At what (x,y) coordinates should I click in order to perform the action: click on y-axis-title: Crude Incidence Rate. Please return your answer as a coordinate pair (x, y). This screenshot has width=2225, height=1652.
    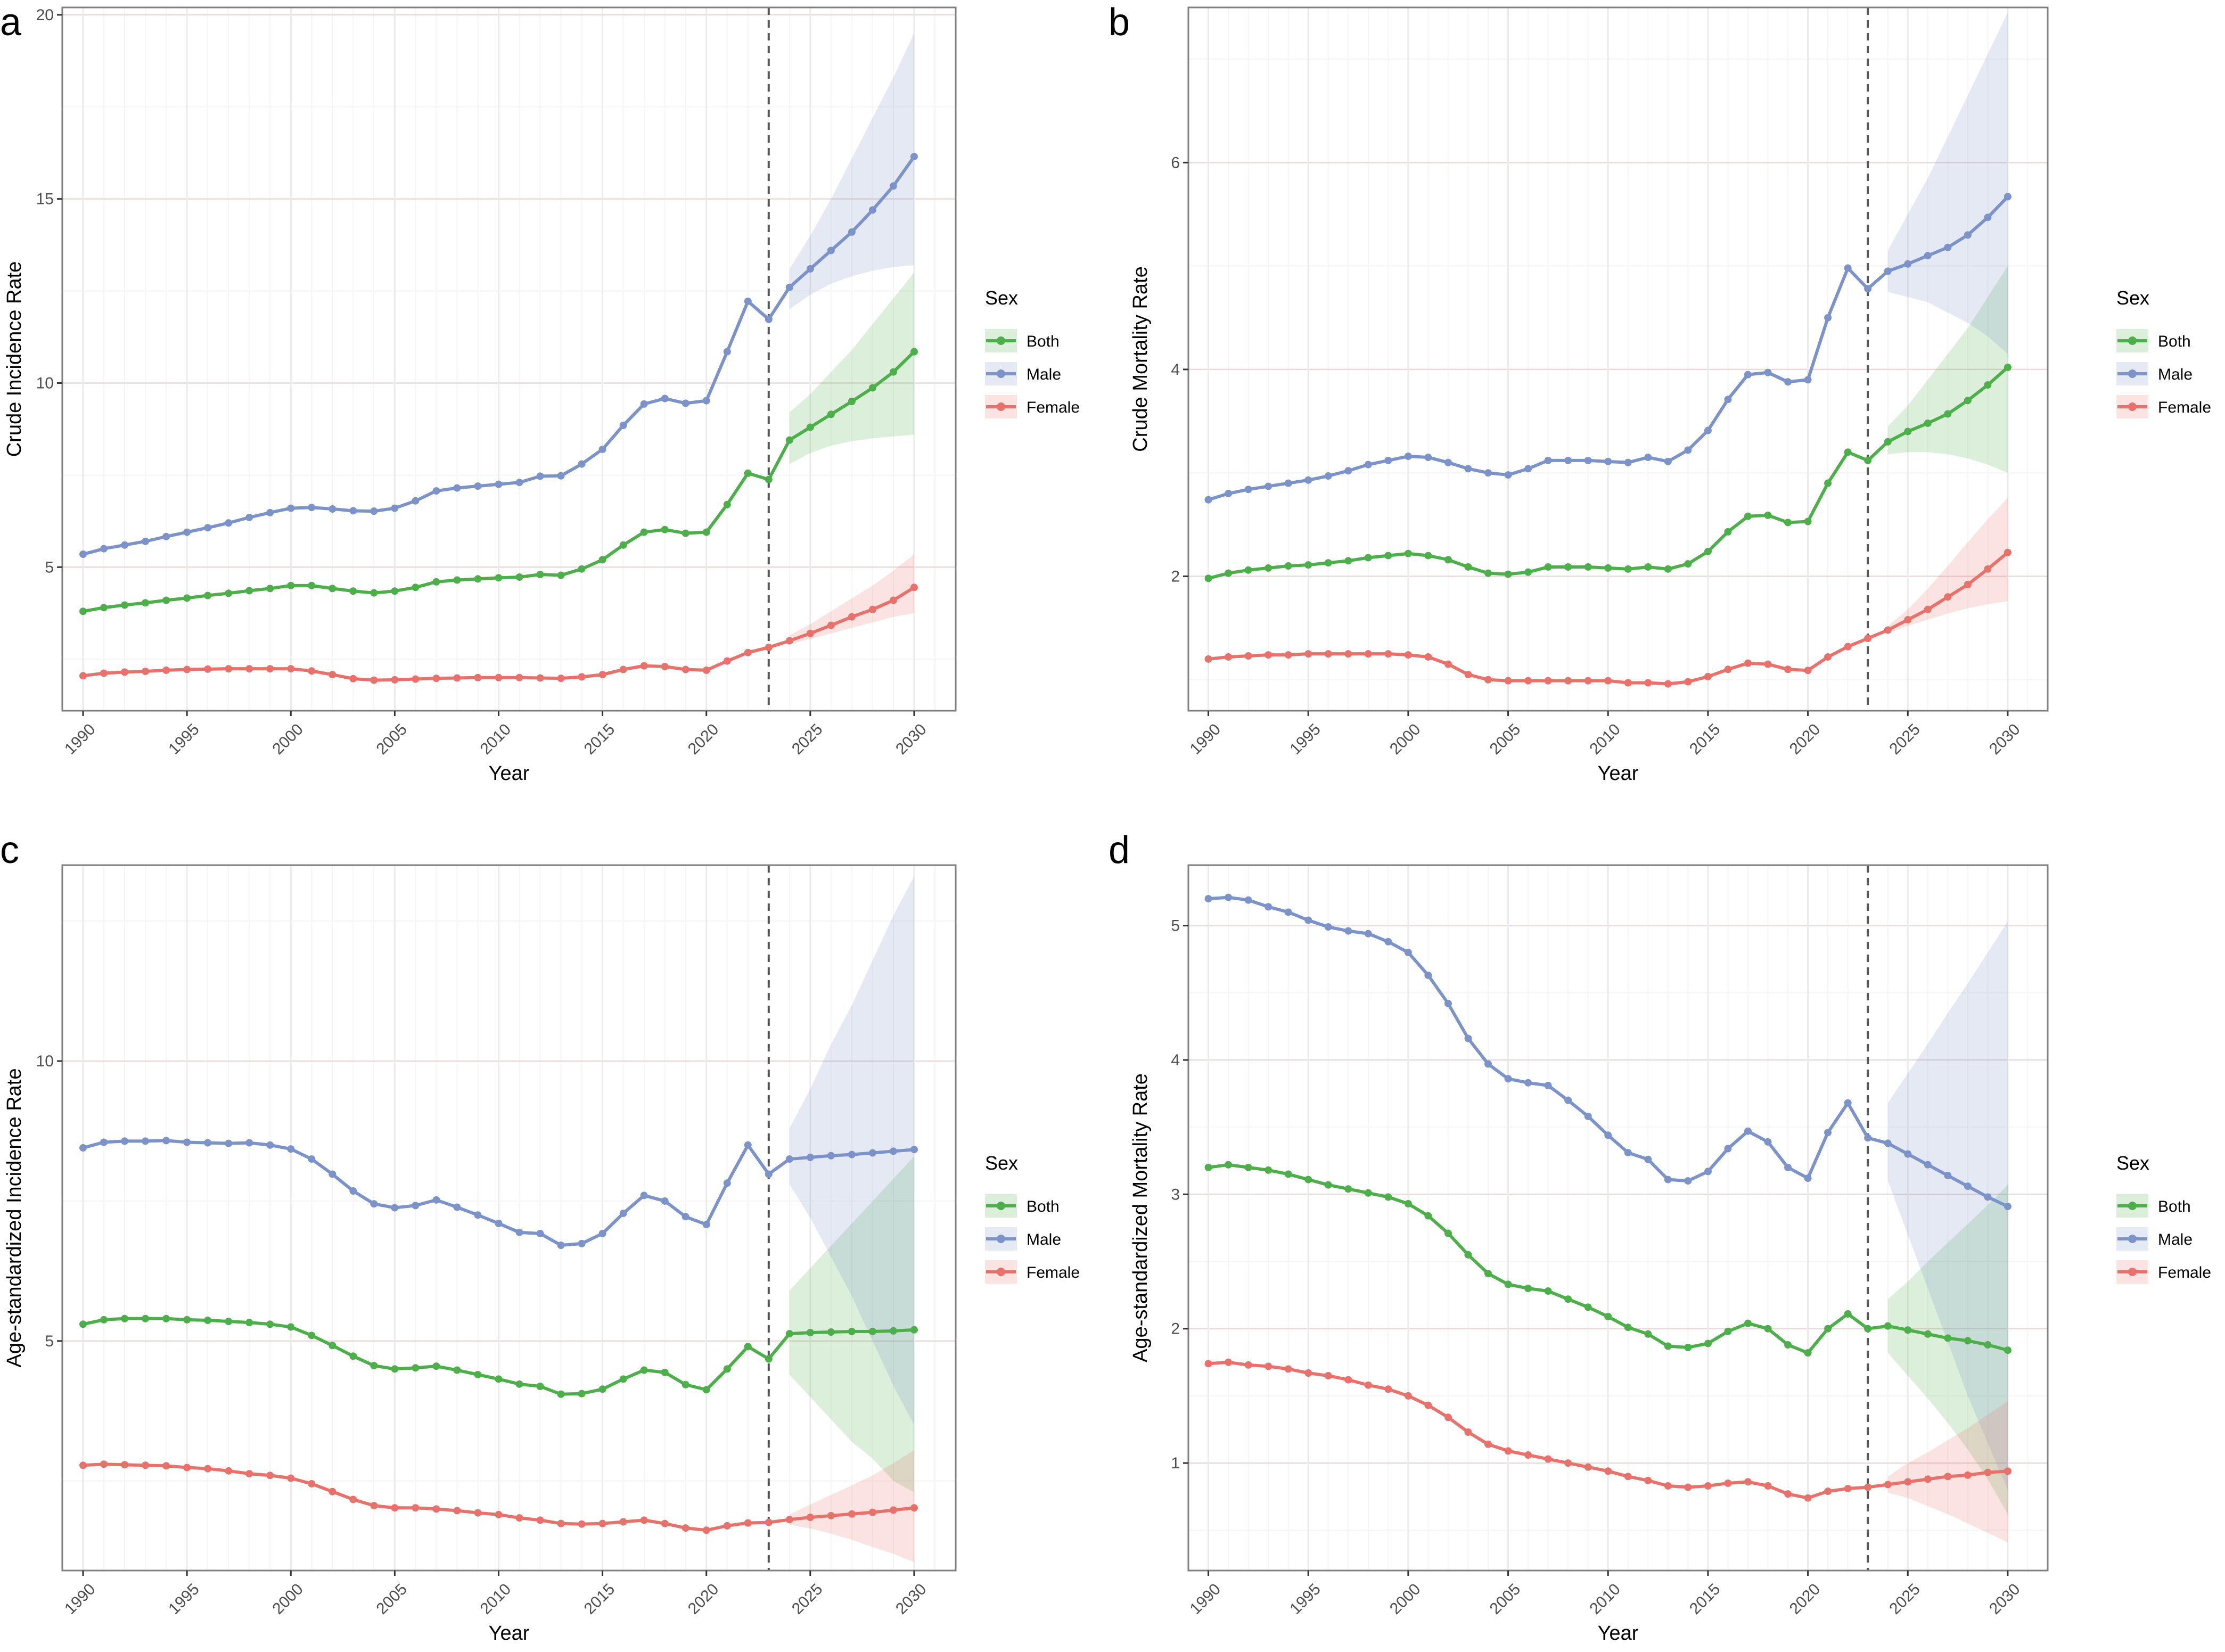
    Looking at the image, I should click on (14, 359).